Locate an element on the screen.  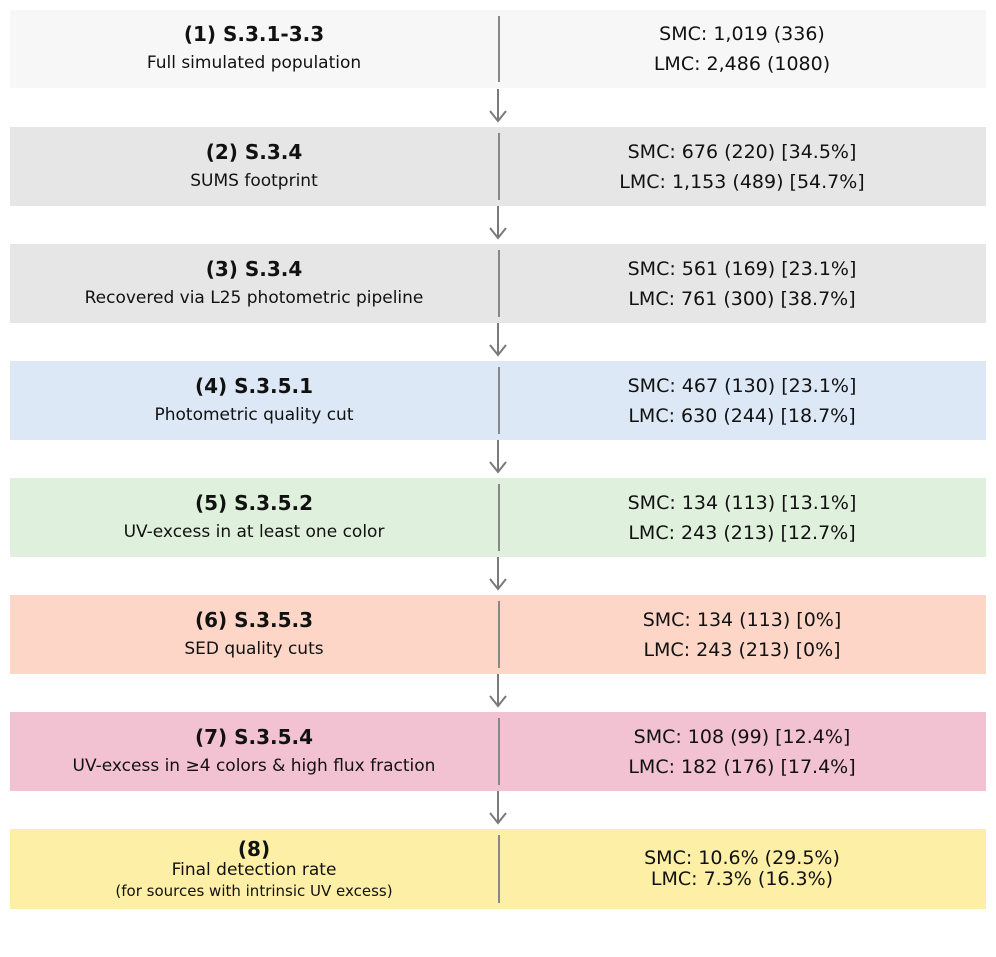
step-3-smc: SMC: 561 (169) [23.1%] is located at coordinates (742, 268).